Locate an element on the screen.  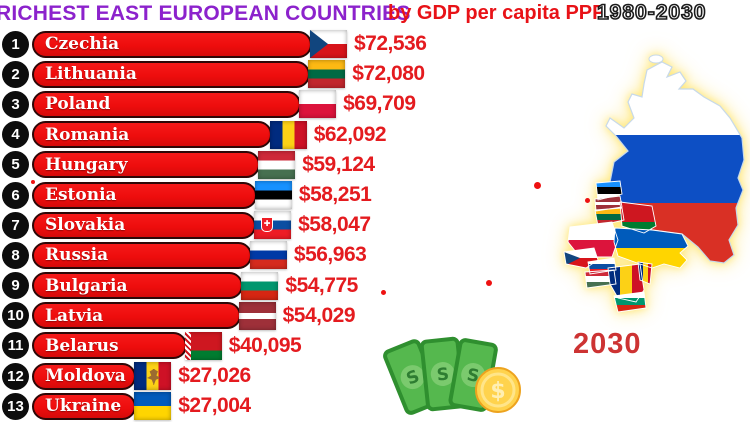
bar-russia: Russia is located at coordinates (142, 255).